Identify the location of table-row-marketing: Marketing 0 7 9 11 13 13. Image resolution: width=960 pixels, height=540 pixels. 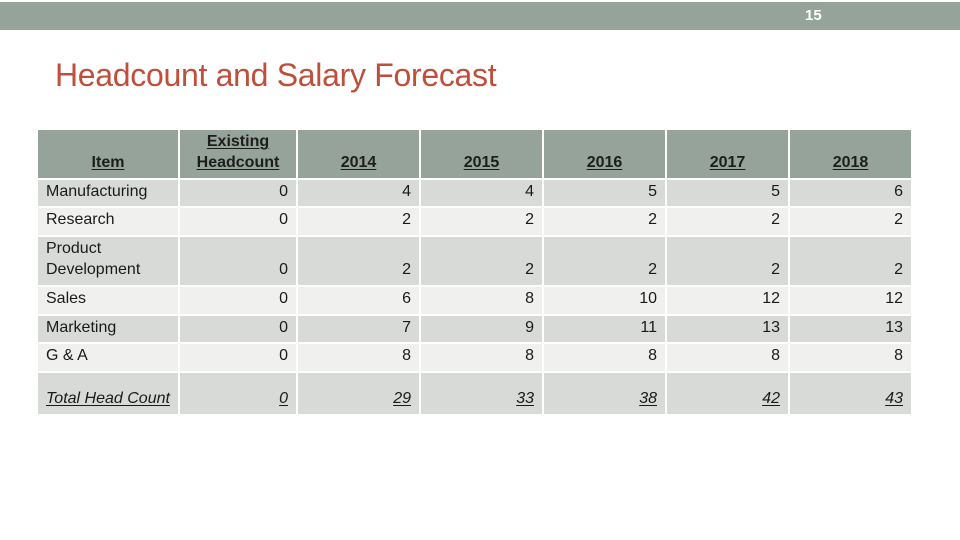
(474, 329).